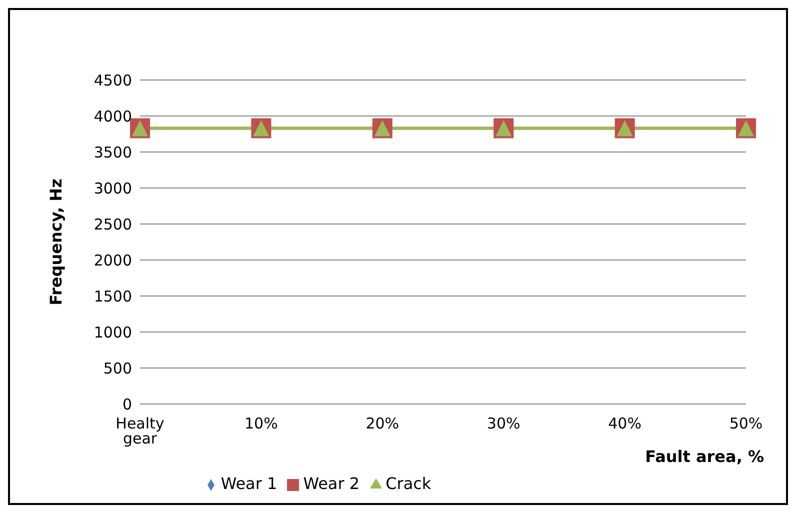 The width and height of the screenshot is (798, 513). What do you see at coordinates (409, 483) in the screenshot?
I see `legend-label: Crack` at bounding box center [409, 483].